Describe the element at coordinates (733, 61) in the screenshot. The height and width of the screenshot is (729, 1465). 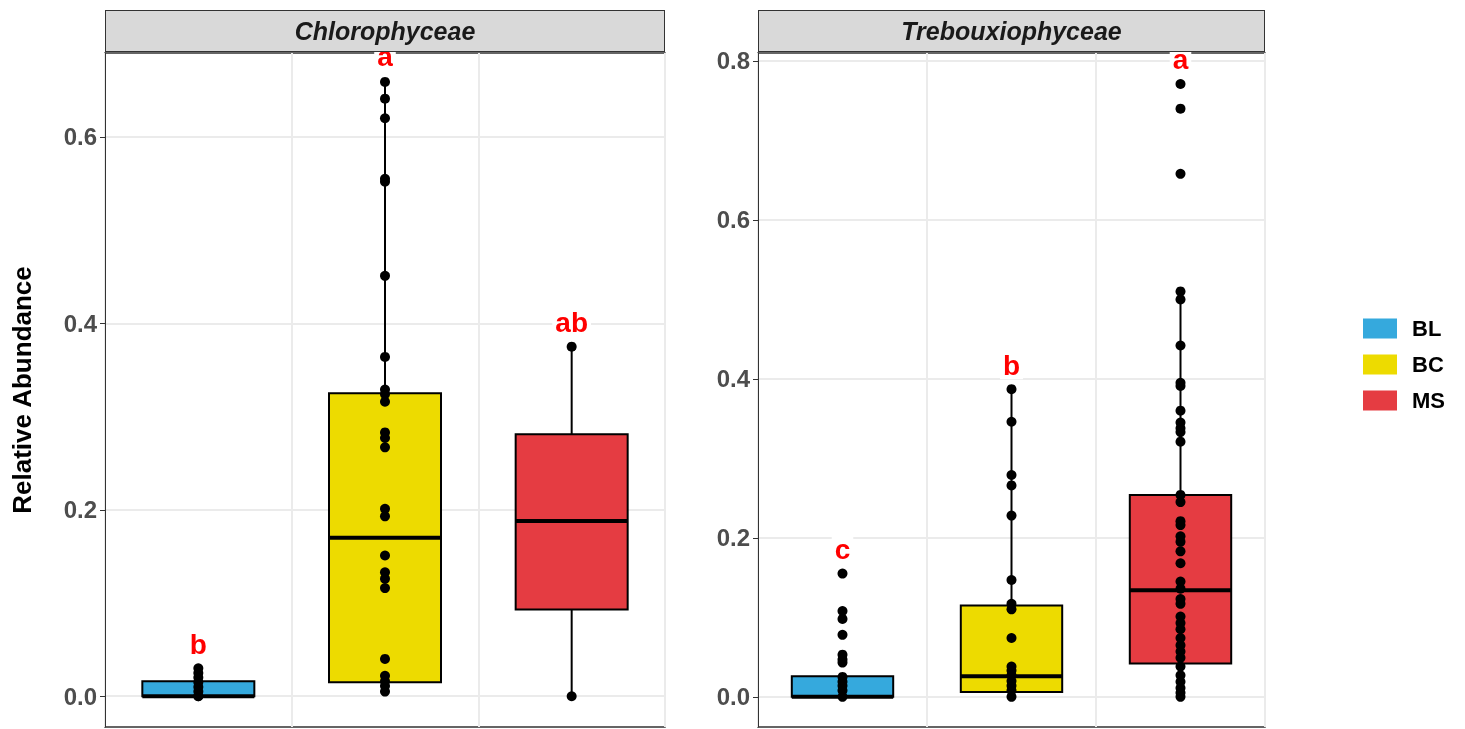
I see `y-tick-label: 0.8` at that location.